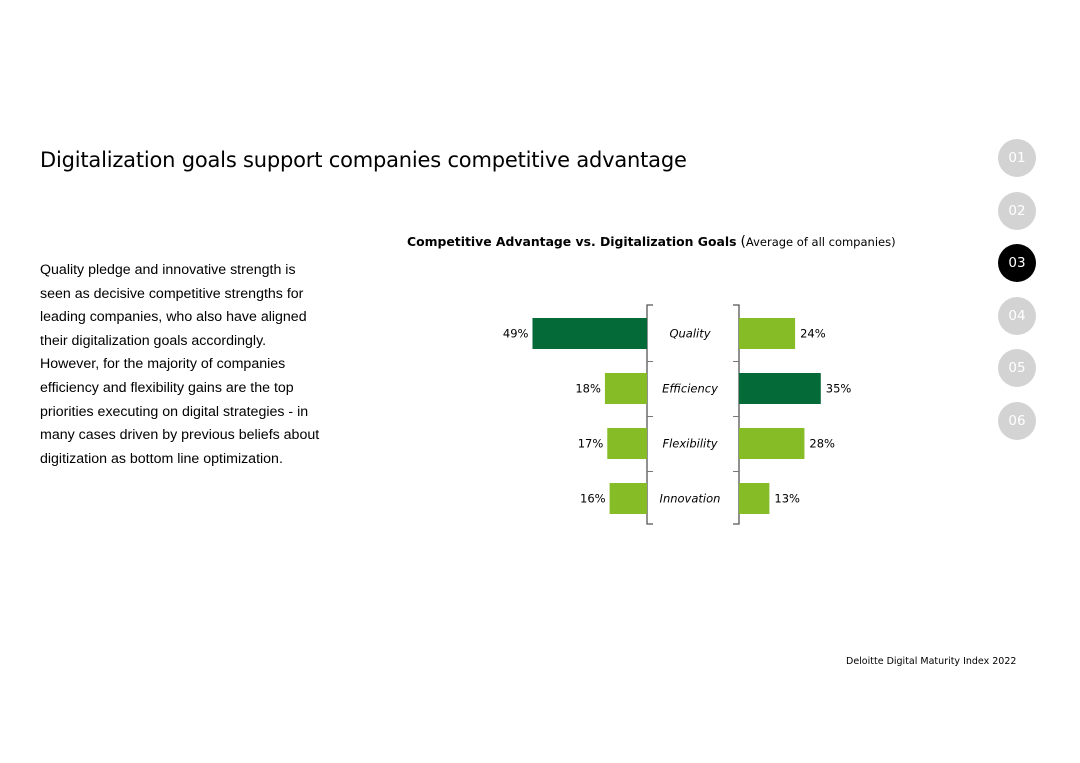 This screenshot has height=763, width=1080. Describe the element at coordinates (1017, 263) in the screenshot. I see `nav-item-03: 03` at that location.